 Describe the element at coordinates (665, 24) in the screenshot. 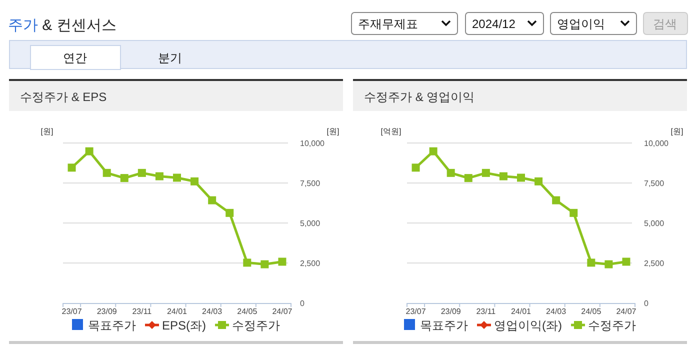

I see `text: 검색` at that location.